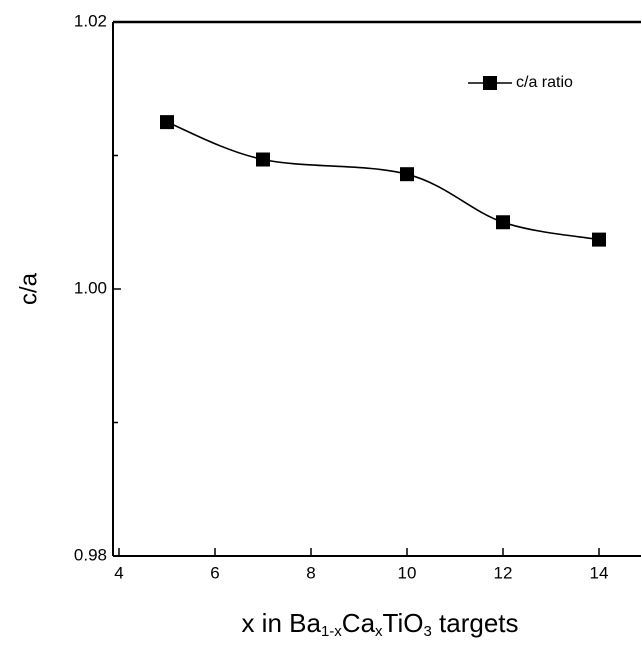 This screenshot has width=642, height=645. I want to click on x-label-part: Ca, so click(359, 623).